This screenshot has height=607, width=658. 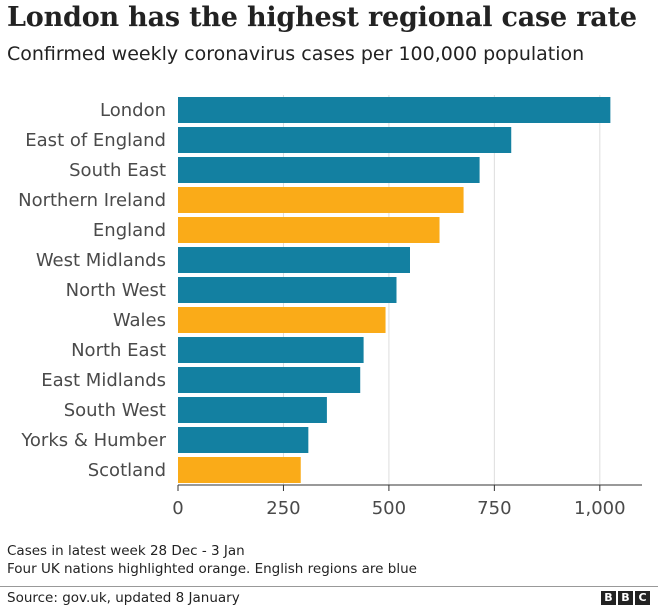 I want to click on category-label: England, so click(x=129, y=230).